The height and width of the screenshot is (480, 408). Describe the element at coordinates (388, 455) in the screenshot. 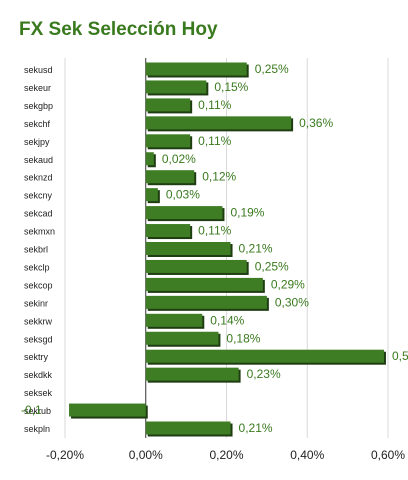

I see `x-tick-label: 0,60%` at that location.